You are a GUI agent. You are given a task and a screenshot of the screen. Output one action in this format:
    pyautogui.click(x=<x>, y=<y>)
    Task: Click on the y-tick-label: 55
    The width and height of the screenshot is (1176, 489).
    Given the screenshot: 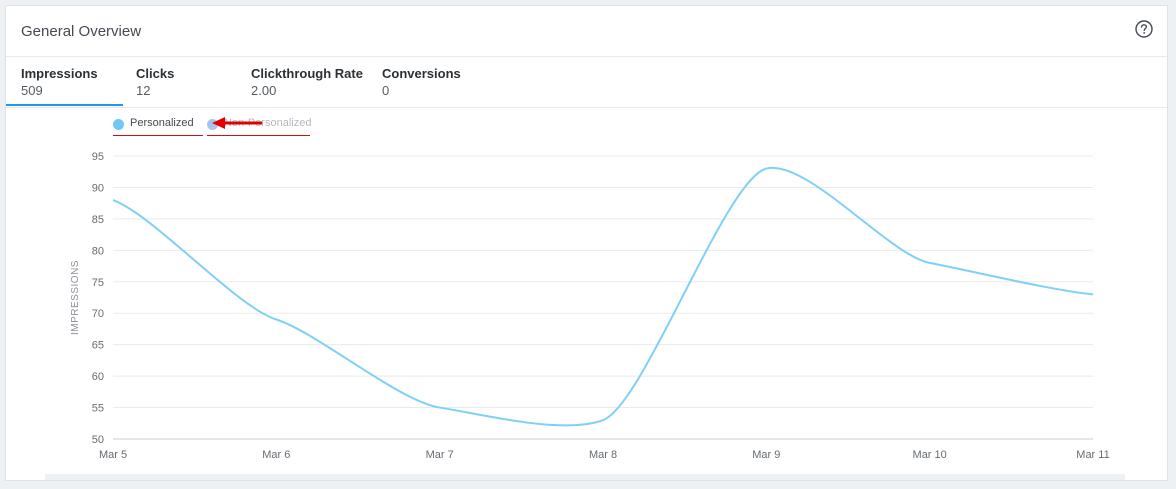 What is the action you would take?
    pyautogui.click(x=98, y=409)
    